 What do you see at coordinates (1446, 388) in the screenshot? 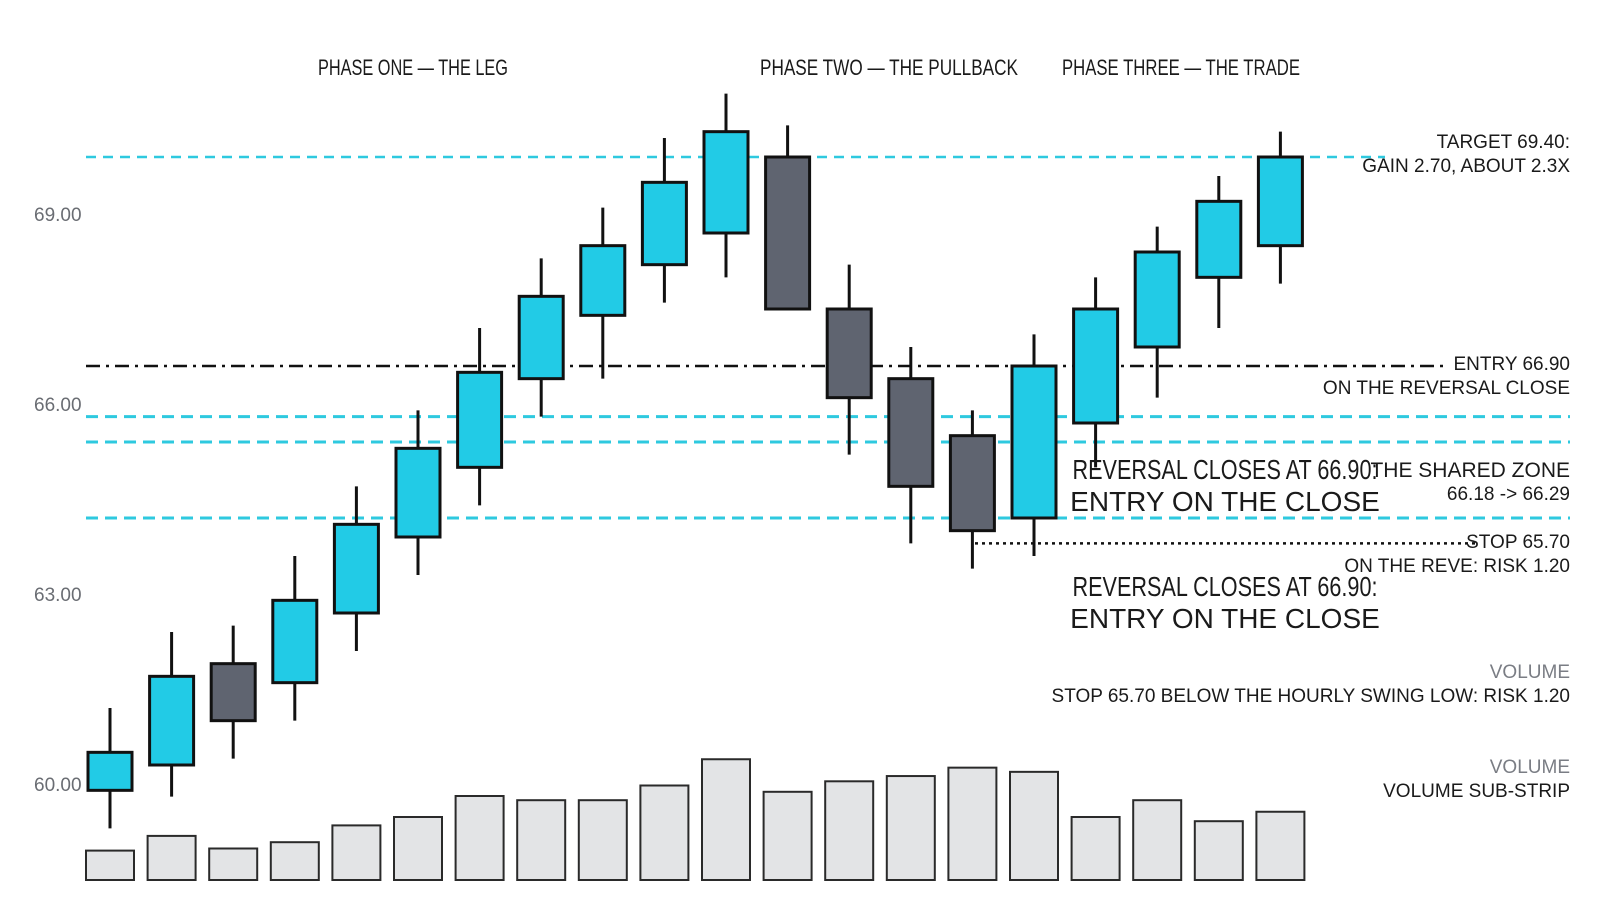
I see `entry-note: ON THE REVERSAL CLOSE` at bounding box center [1446, 388].